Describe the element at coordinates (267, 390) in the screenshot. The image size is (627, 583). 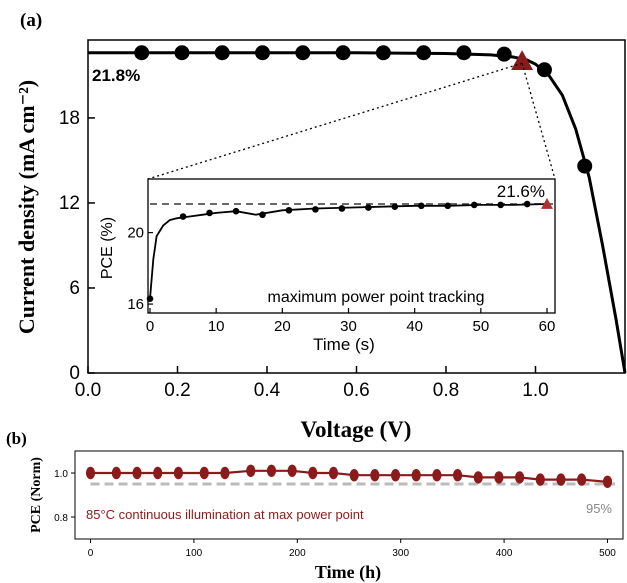
I see `jv-x-tick-label: 0.4` at that location.